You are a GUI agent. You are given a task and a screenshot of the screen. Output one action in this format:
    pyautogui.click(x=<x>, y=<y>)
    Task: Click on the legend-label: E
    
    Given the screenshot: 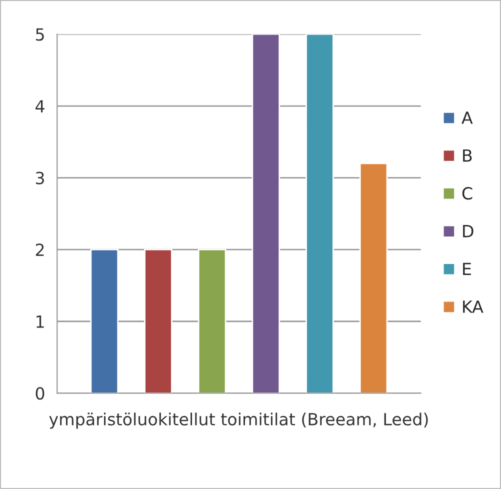 What is the action you would take?
    pyautogui.click(x=467, y=268)
    